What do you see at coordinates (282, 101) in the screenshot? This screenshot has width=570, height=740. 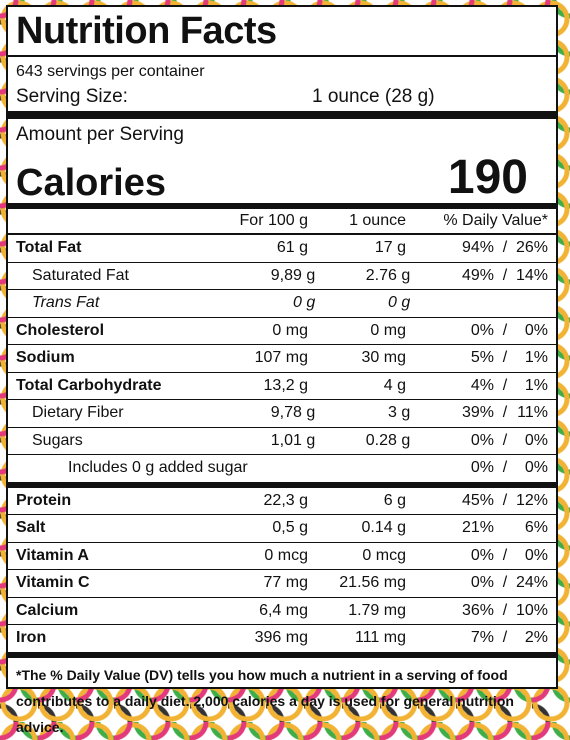 I see `serving-size-row: Serving Size: 1 ounce (28 g)` at bounding box center [282, 101].